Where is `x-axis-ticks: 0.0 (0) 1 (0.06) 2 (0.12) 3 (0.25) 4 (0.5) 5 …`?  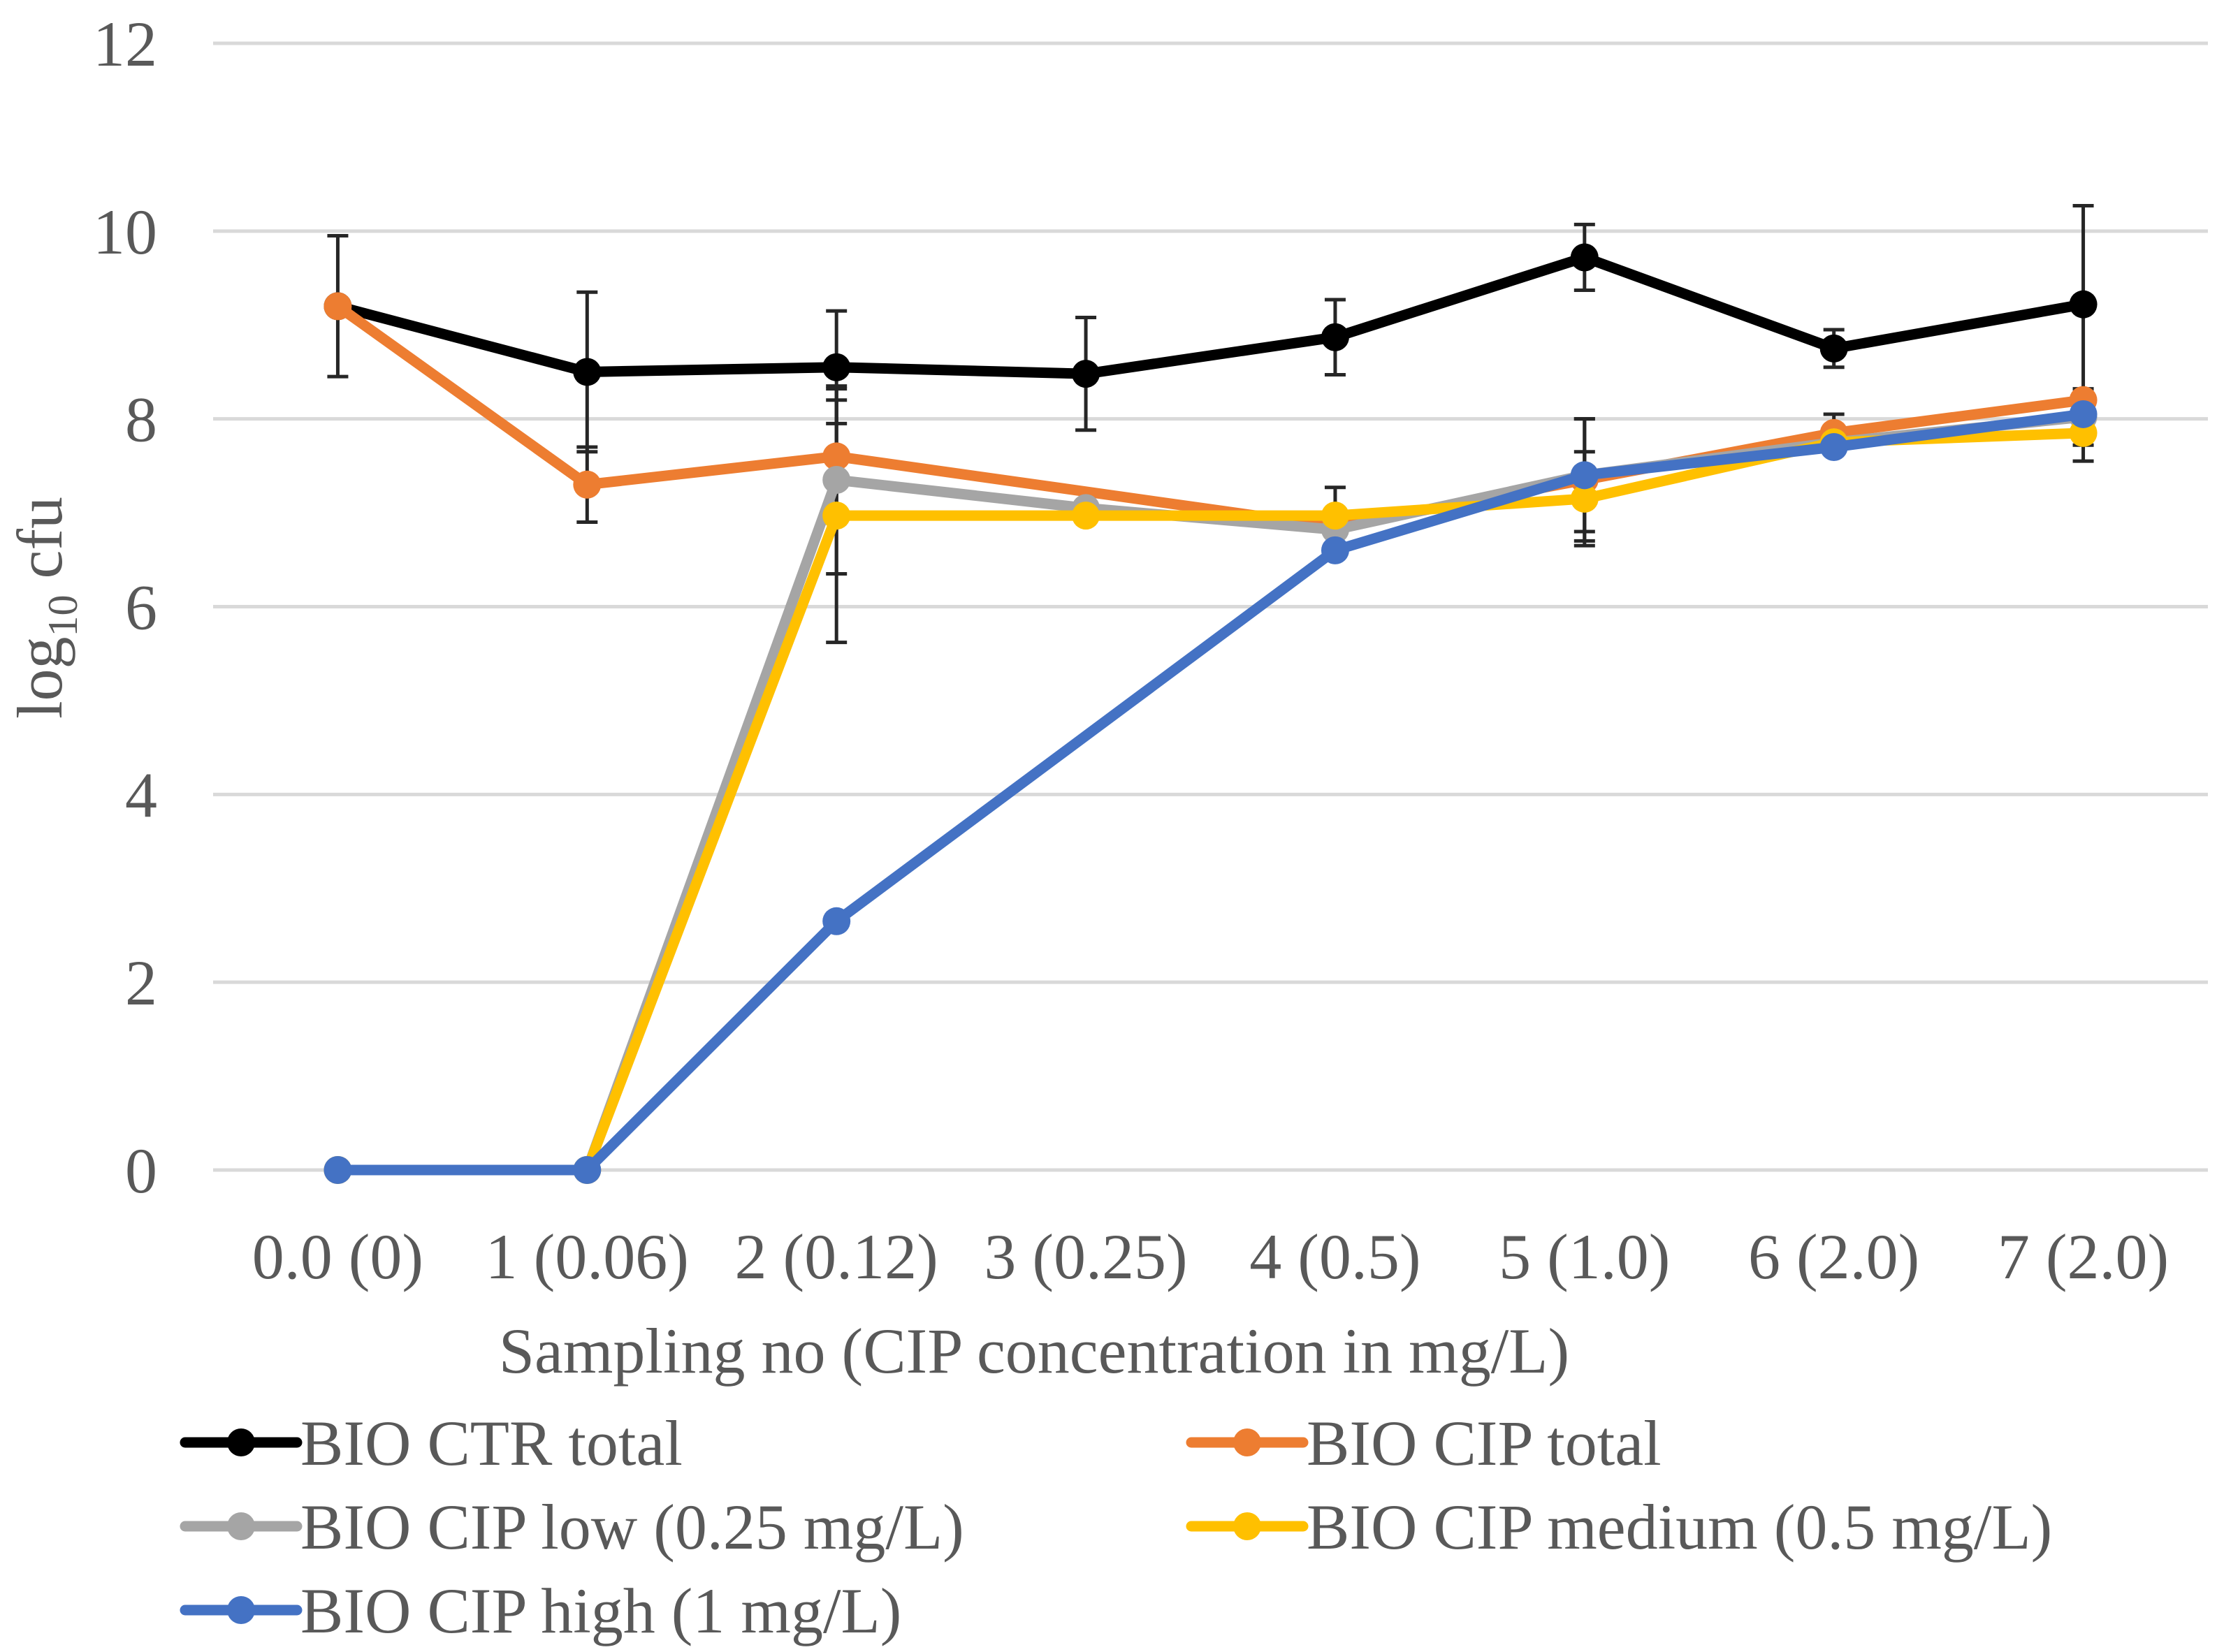 x-axis-ticks: 0.0 (0) 1 (0.06) 2 (0.12) 3 (0.25) 4 (0.5) 5 … is located at coordinates (1210, 1256).